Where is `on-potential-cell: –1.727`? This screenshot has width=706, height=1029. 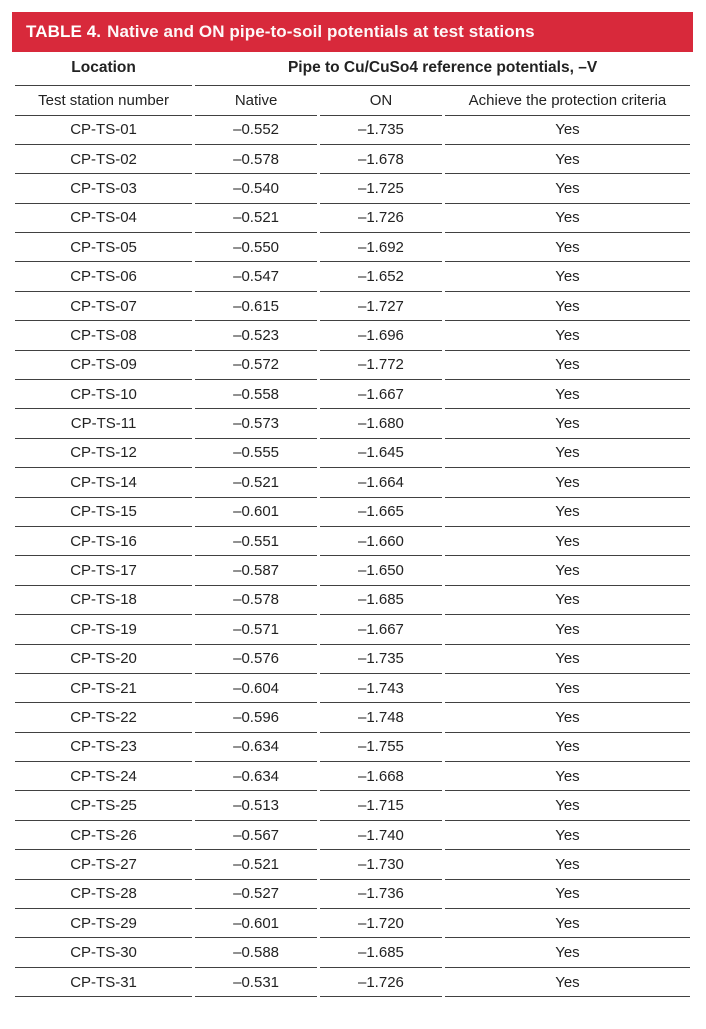
on-potential-cell: –1.727 is located at coordinates (381, 307).